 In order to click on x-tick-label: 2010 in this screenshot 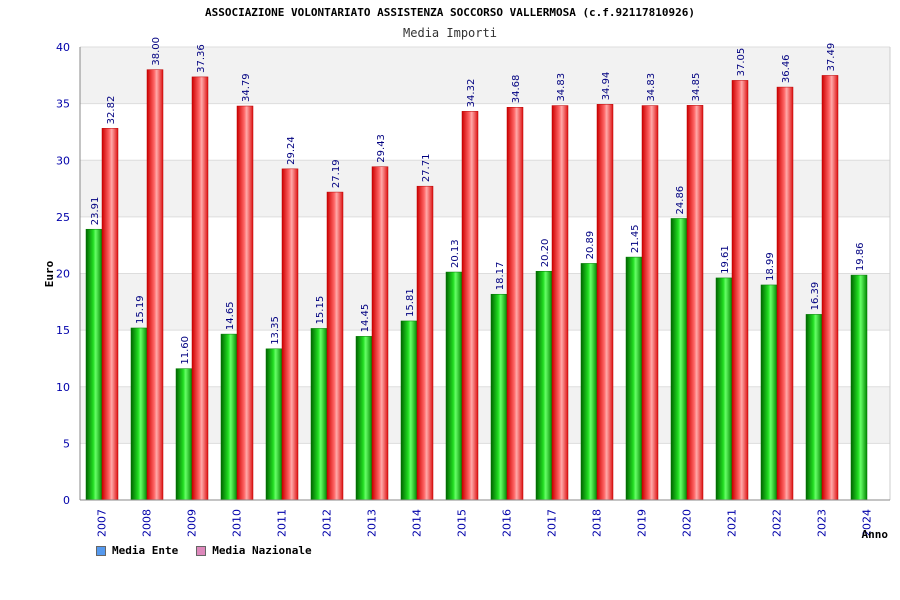, I will do `click(237, 523)`.